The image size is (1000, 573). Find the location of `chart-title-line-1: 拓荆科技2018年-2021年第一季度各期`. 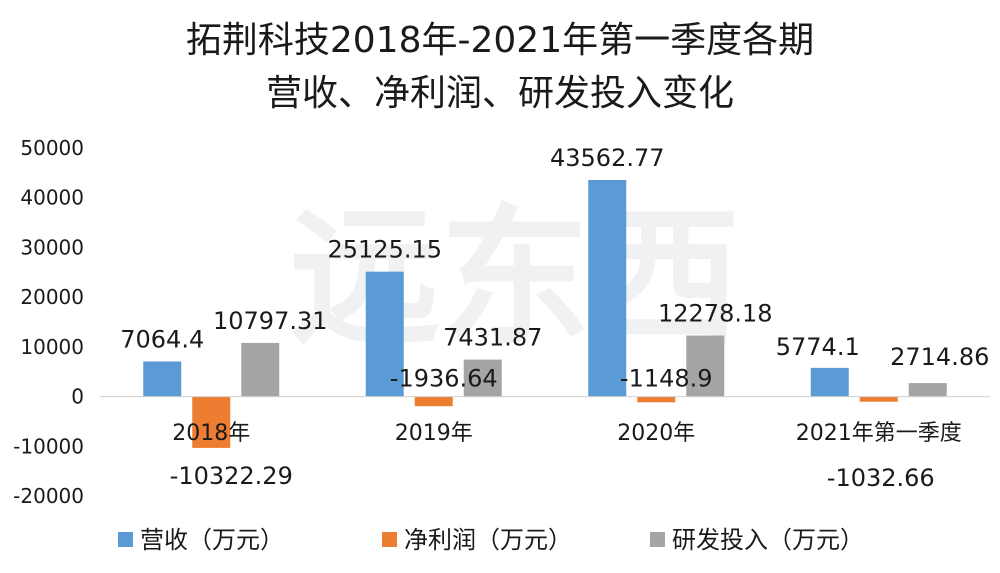

chart-title-line-1: 拓荆科技2018年-2021年第一季度各期 is located at coordinates (500, 40).